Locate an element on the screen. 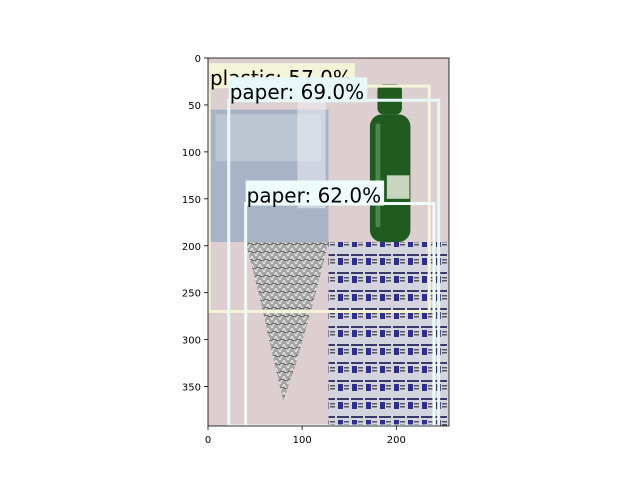 This screenshot has height=484, width=640. y-tick-label: 0 is located at coordinates (198, 59).